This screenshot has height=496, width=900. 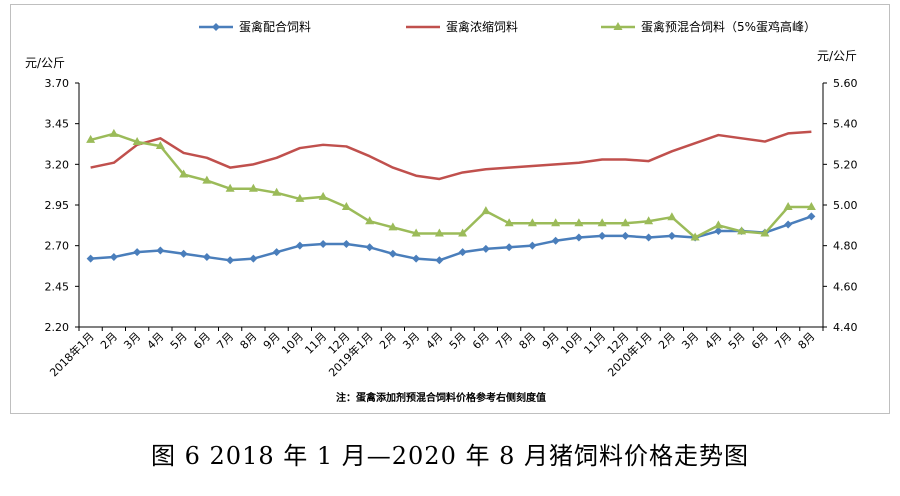 I want to click on legend-label-2: 蛋禽预混合饲料（5%蛋鸡高峰）, so click(x=728, y=26).